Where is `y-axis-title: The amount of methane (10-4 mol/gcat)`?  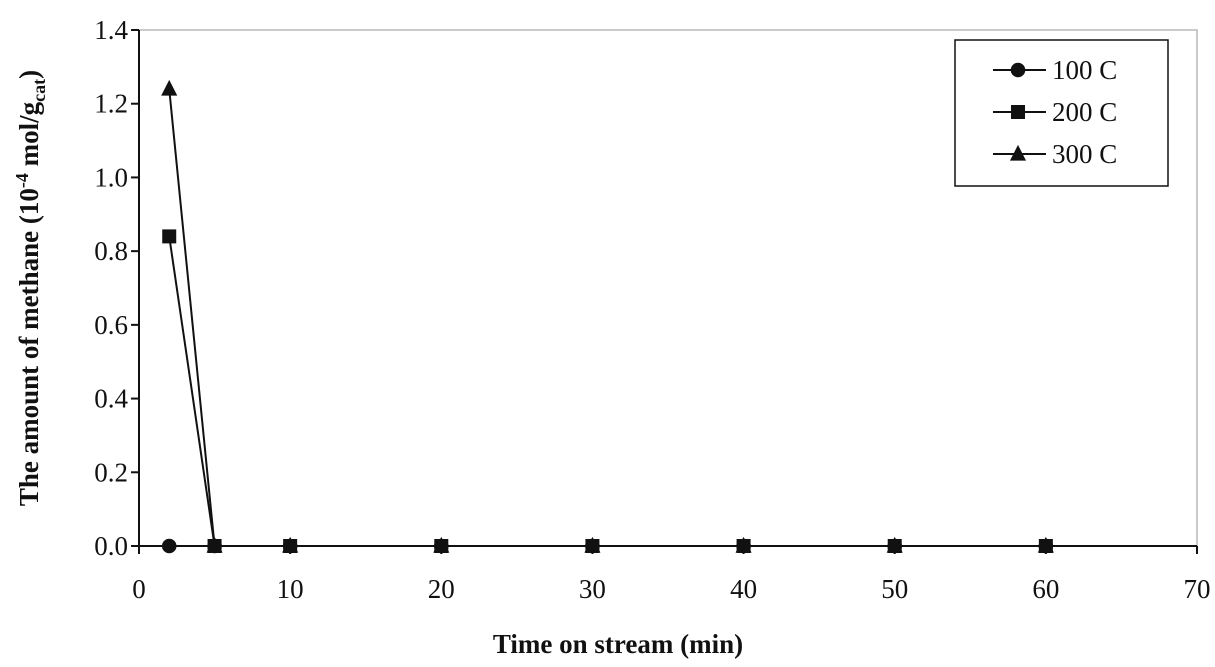
y-axis-title: The amount of methane (10-4 mol/gcat) is located at coordinates (30, 288).